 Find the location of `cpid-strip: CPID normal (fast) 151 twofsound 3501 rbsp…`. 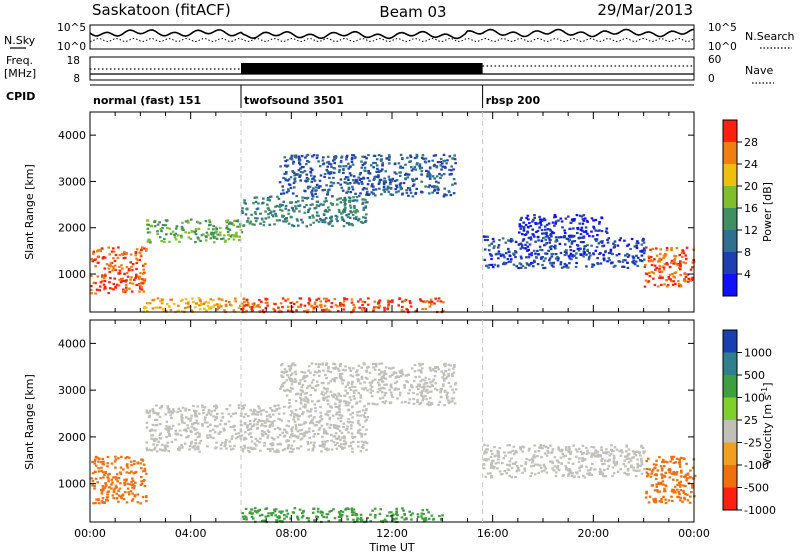

cpid-strip: CPID normal (fast) 151 twofsound 3501 rbsp… is located at coordinates (350, 96).